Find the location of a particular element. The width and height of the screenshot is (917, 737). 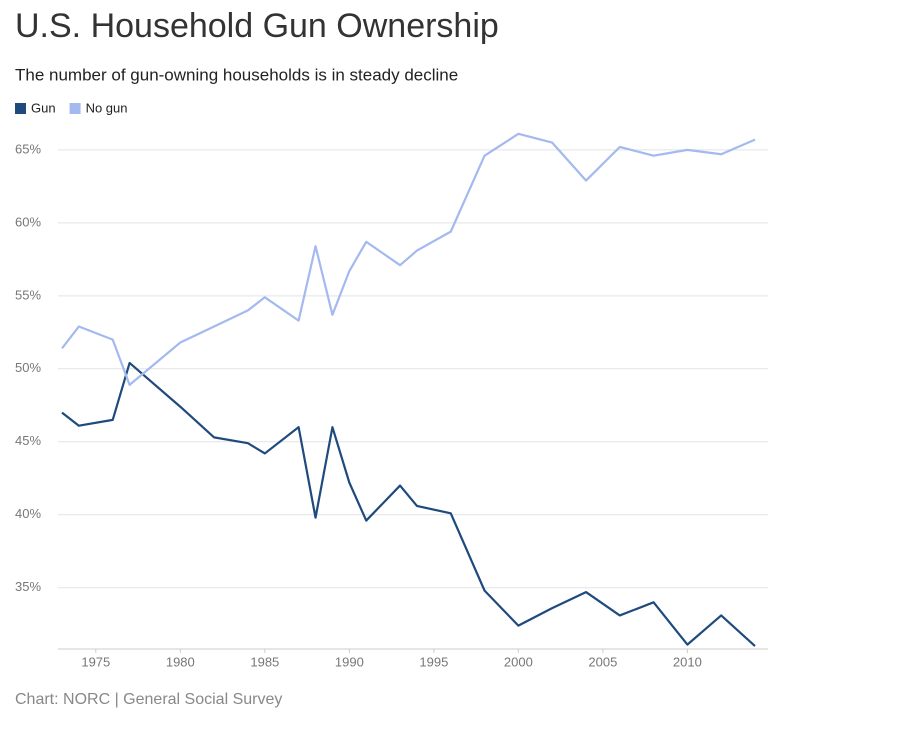

x-tick-label: 1990 is located at coordinates (349, 661).